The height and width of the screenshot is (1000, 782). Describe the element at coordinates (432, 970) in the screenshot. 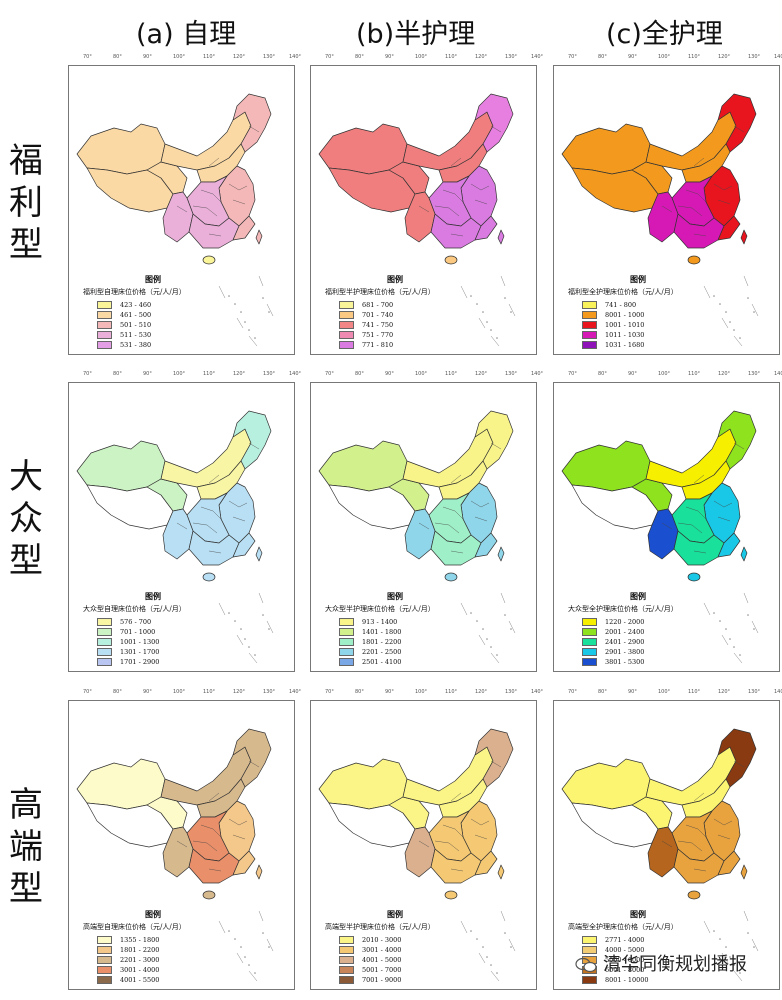

I see `legend-item: 5001 - 7000` at that location.